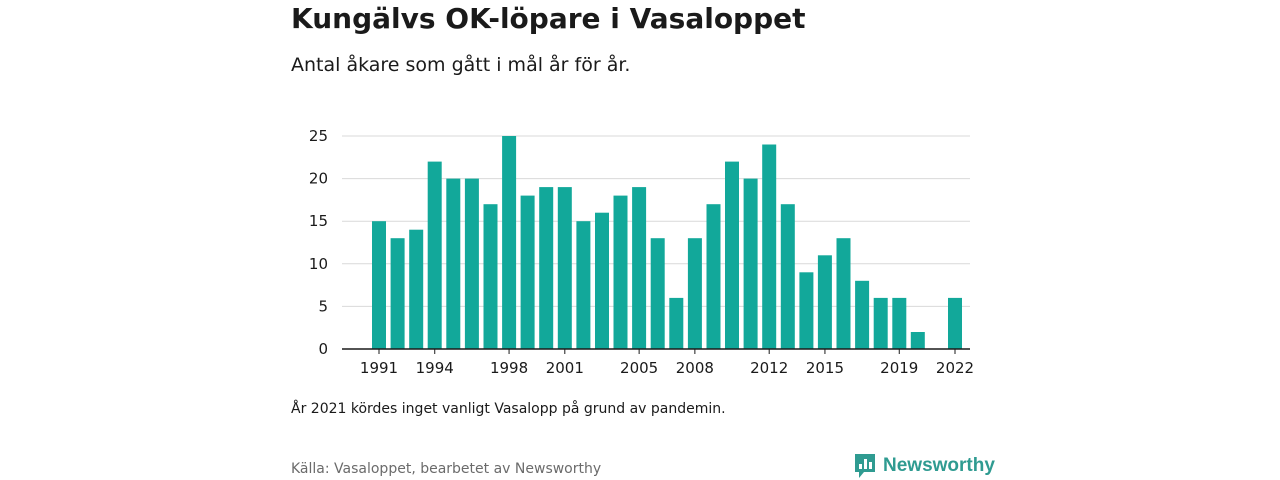 The width and height of the screenshot is (1280, 480). I want to click on bar-2008, so click(694, 293).